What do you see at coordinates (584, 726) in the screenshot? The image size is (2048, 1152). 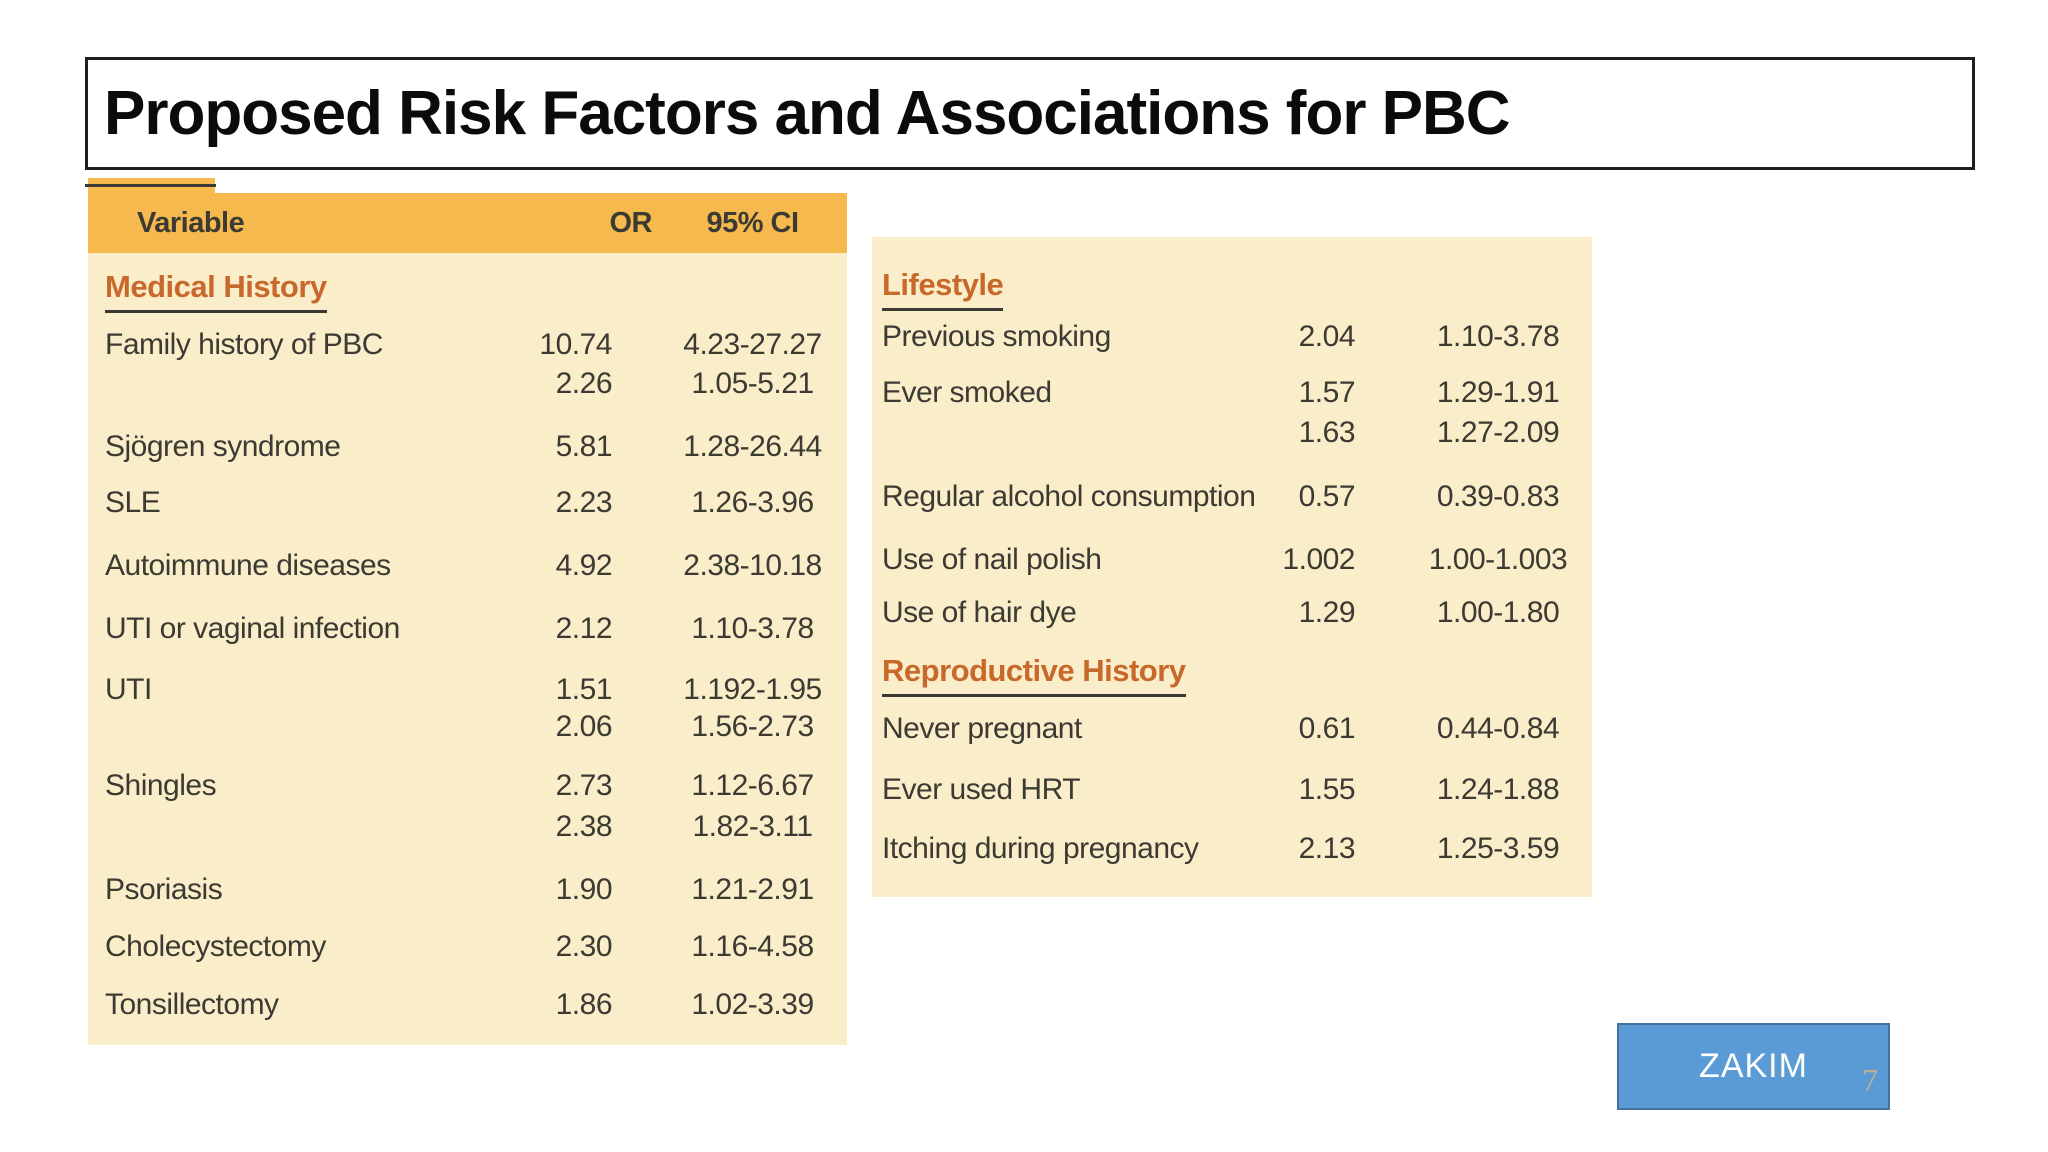 I see `row-or-value: 2.06` at bounding box center [584, 726].